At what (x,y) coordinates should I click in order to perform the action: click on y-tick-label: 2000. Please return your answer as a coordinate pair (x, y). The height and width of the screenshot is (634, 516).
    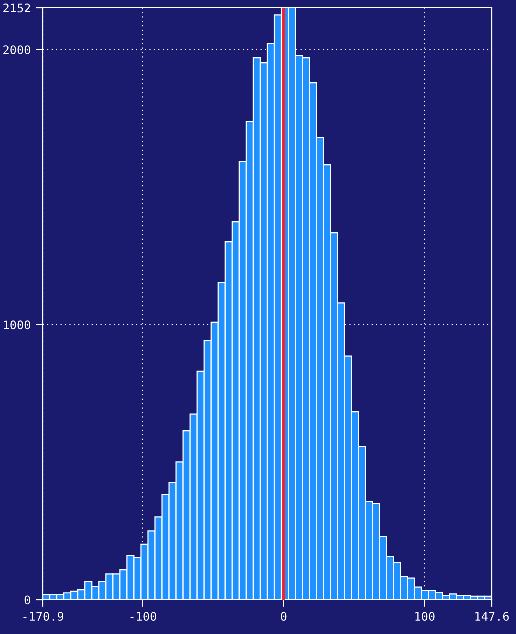
    Looking at the image, I should click on (17, 50).